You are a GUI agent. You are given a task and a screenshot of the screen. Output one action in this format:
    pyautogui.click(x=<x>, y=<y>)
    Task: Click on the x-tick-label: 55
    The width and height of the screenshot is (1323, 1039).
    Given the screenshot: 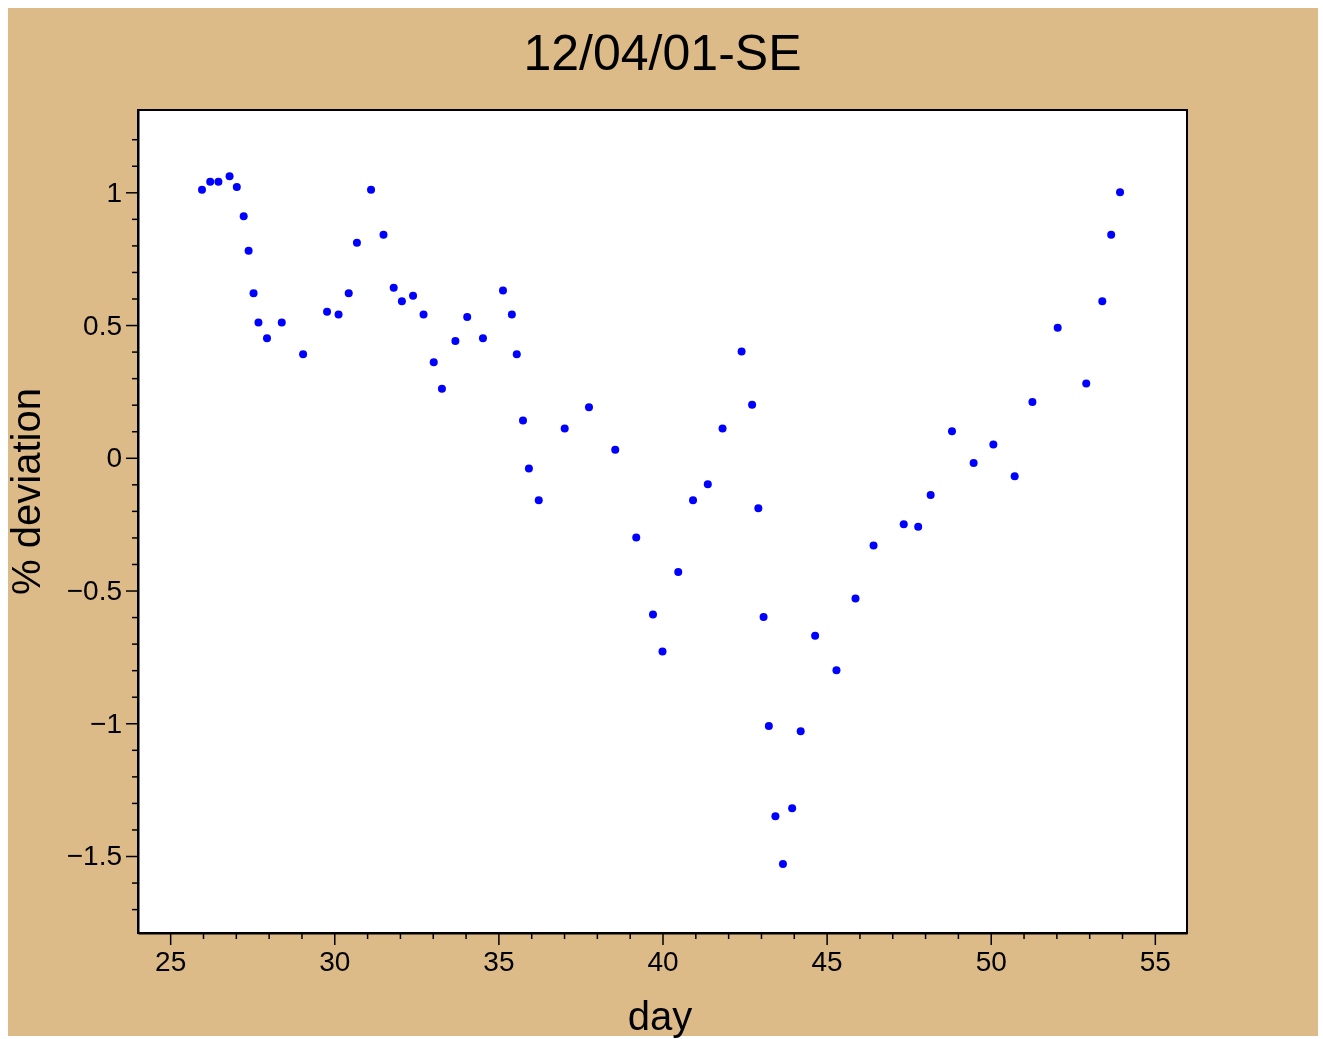 What is the action you would take?
    pyautogui.click(x=1155, y=961)
    